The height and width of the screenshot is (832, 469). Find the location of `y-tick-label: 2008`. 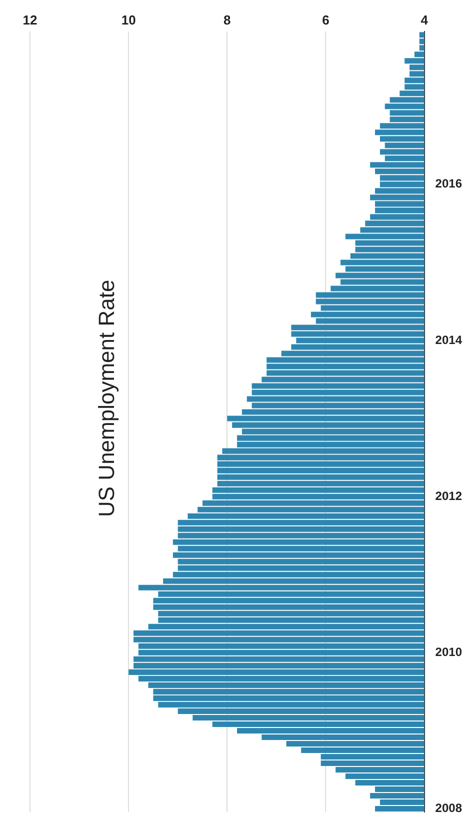

y-tick-label: 2008 is located at coordinates (448, 808).